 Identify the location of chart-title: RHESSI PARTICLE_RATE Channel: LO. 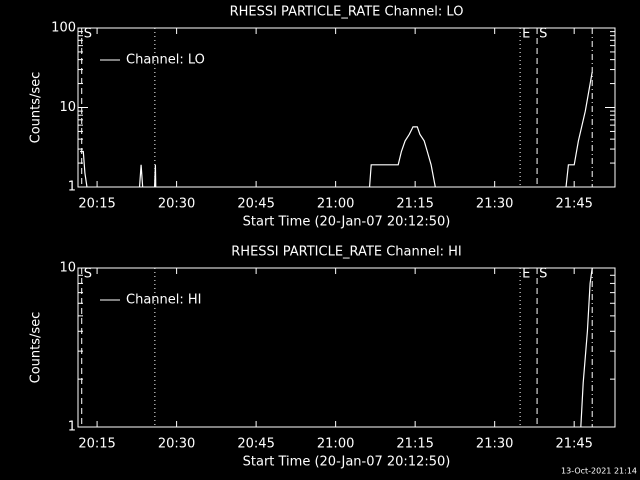
(347, 12).